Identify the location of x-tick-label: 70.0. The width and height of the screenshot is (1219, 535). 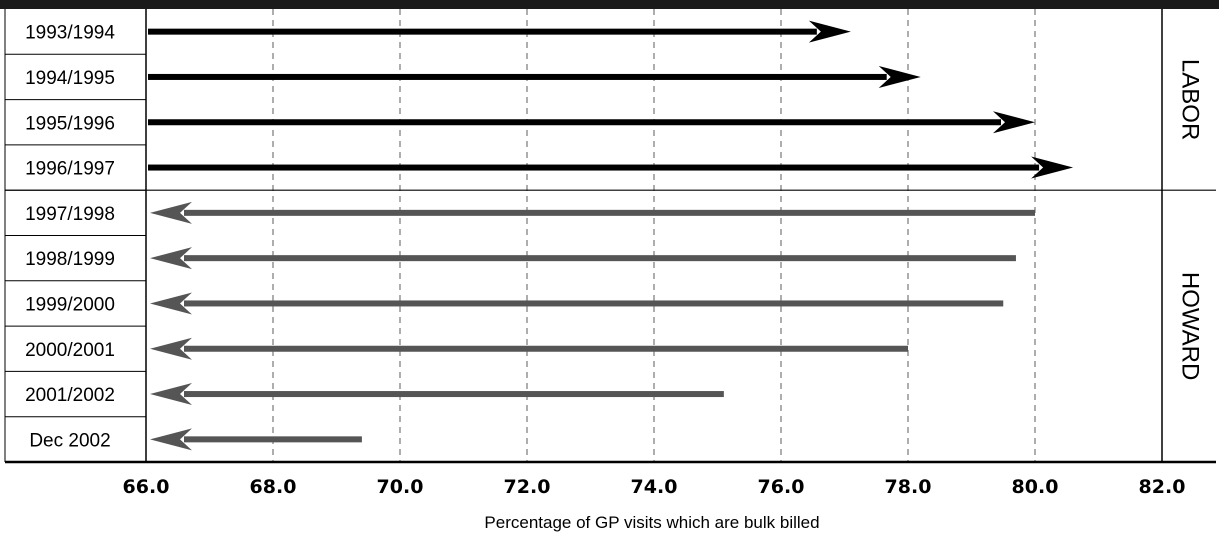
(400, 487).